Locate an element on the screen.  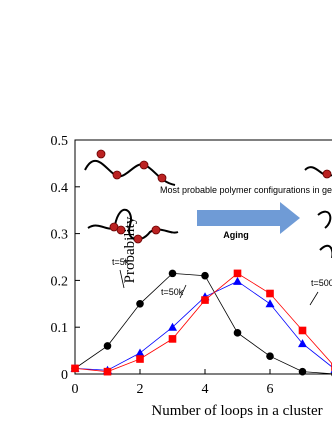
arrow-label: Aging is located at coordinates (236, 235).